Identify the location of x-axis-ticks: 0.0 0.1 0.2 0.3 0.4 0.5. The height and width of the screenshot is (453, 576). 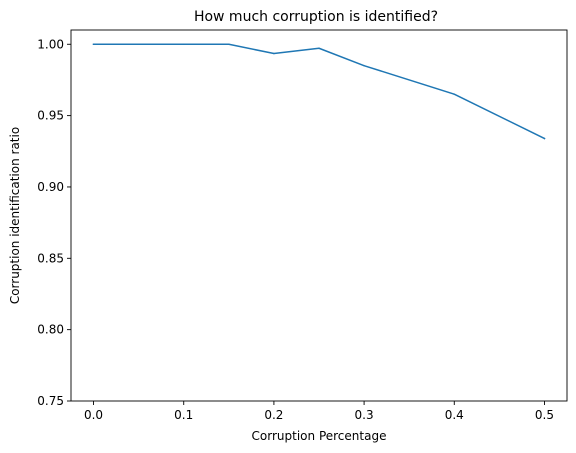
(319, 411).